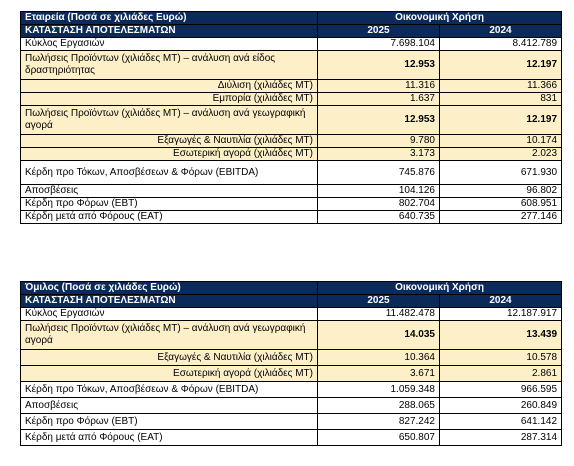 The width and height of the screenshot is (574, 466). I want to click on value-2025: 827.242, so click(378, 421).